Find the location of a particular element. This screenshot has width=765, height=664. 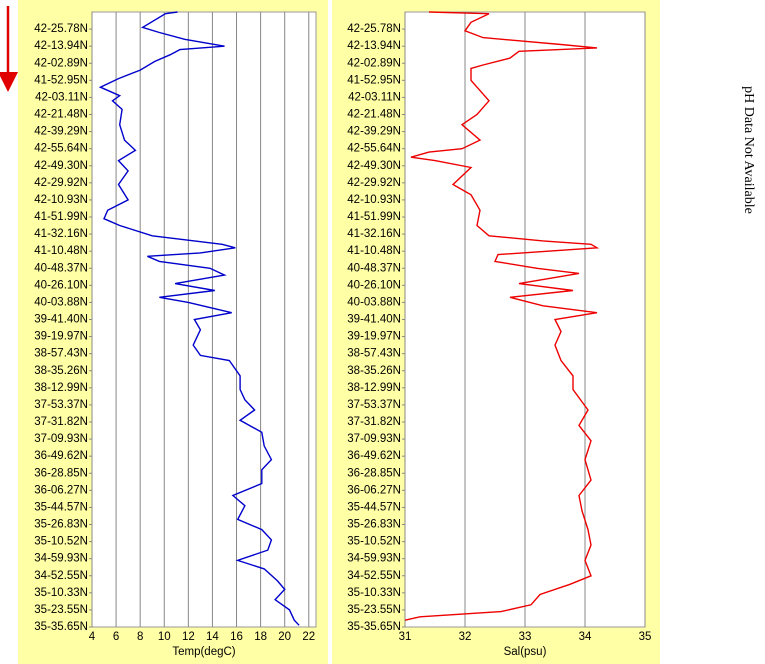

side-note: pH Data Not Available is located at coordinates (748, 150).